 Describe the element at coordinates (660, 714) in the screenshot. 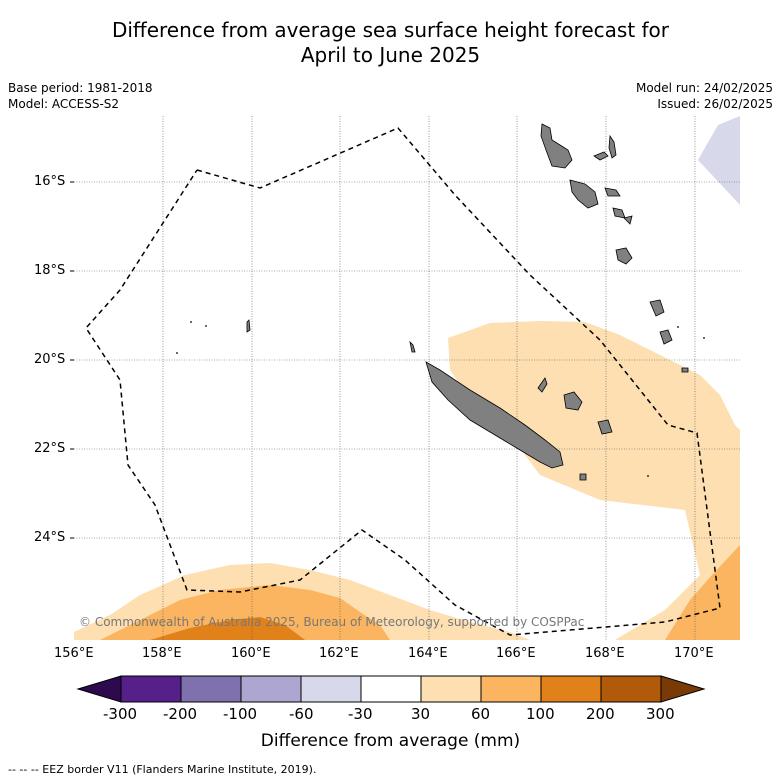

I see `colorbar-label: 300` at that location.